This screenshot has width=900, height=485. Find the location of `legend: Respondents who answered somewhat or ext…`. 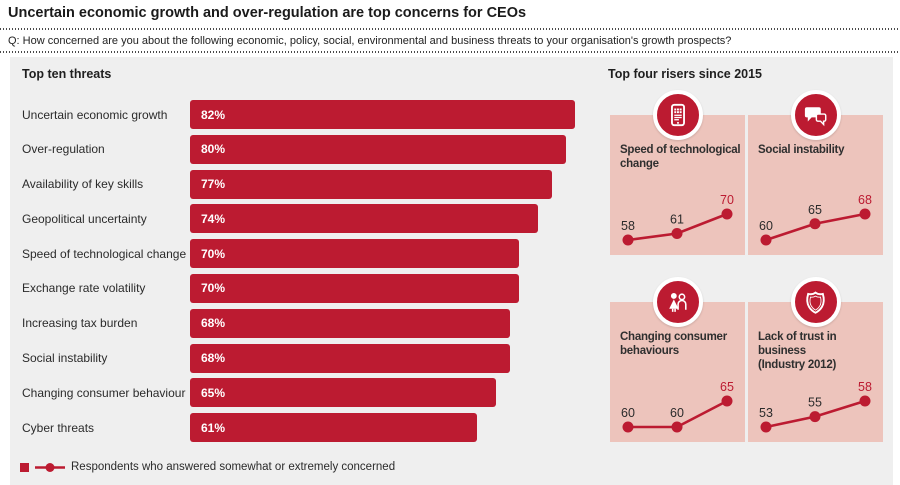

legend: Respondents who answered somewhat or ext… is located at coordinates (207, 467).